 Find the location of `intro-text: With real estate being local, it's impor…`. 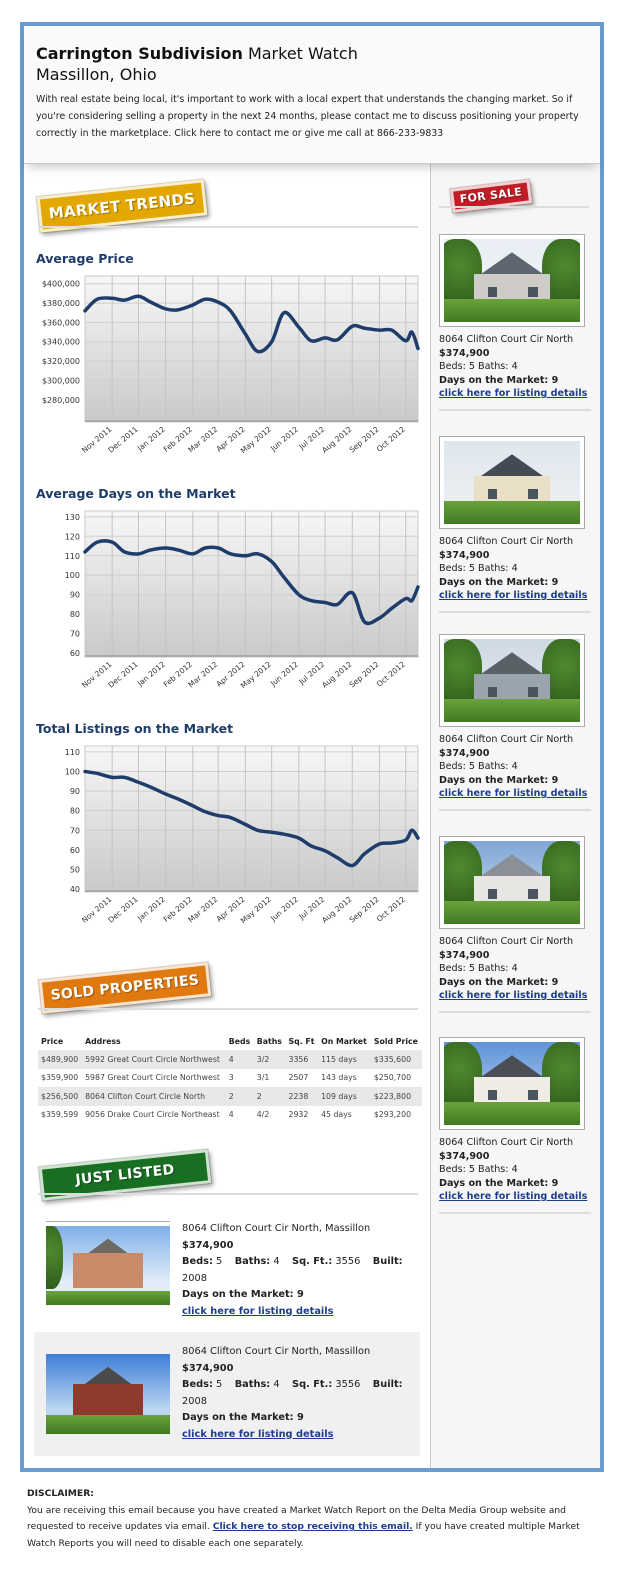

intro-text: With real estate being local, it's impor… is located at coordinates (307, 116).